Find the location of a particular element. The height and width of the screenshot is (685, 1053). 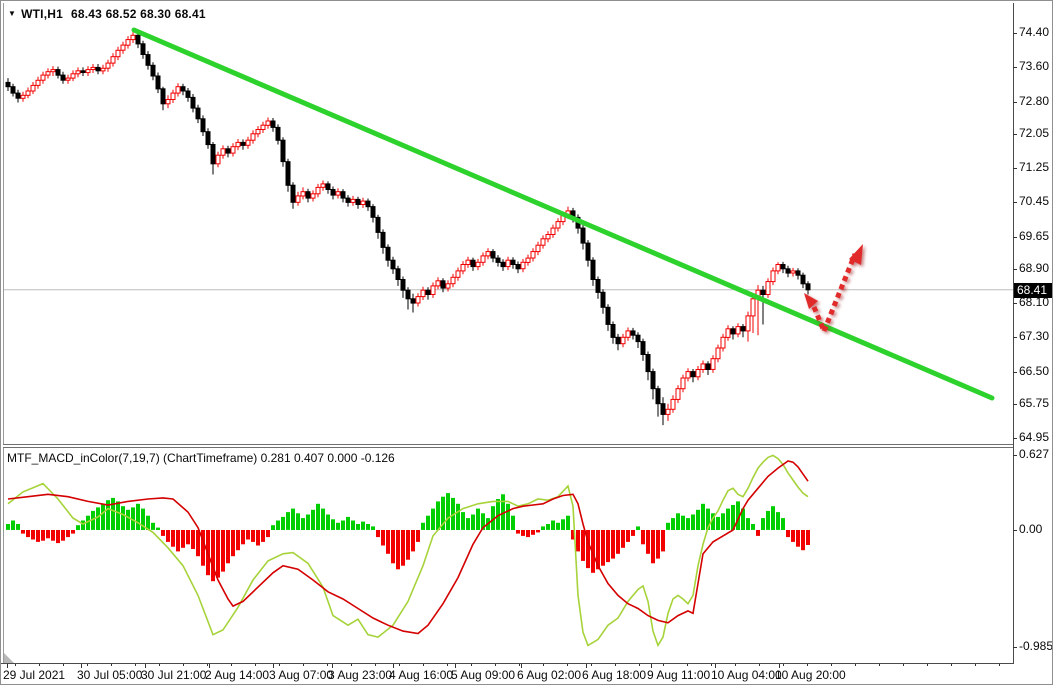

time-tick-label: 4 Aug 16:00 is located at coordinates (421, 675).